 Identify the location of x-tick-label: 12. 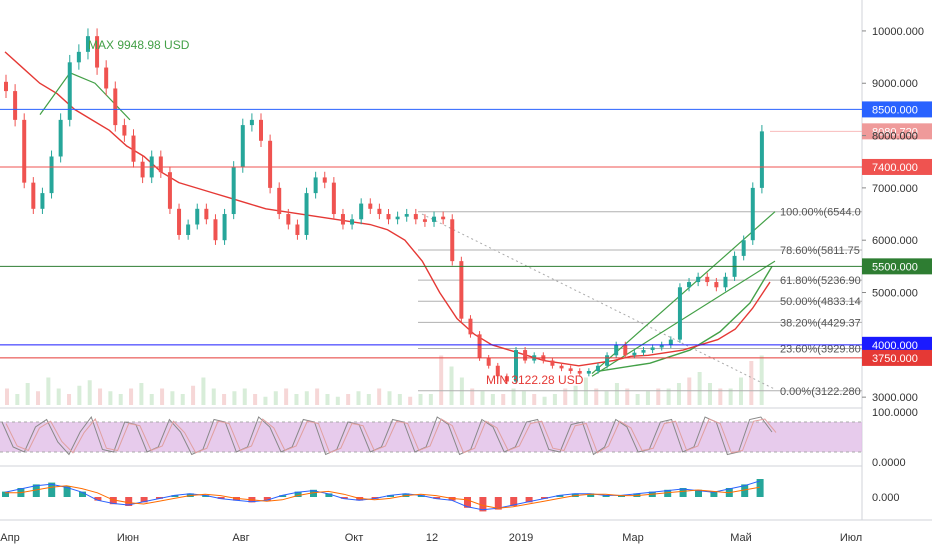
(432, 538).